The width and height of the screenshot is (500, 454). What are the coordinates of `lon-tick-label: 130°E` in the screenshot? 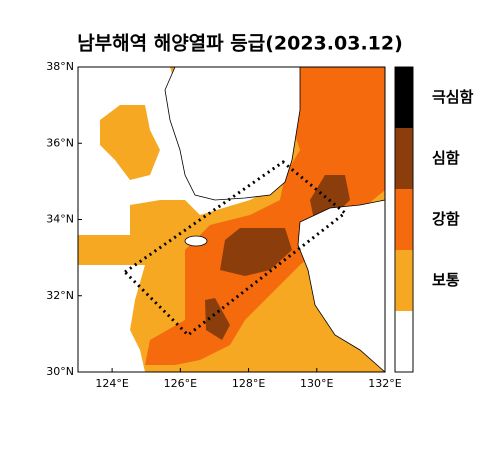 It's located at (316, 383).